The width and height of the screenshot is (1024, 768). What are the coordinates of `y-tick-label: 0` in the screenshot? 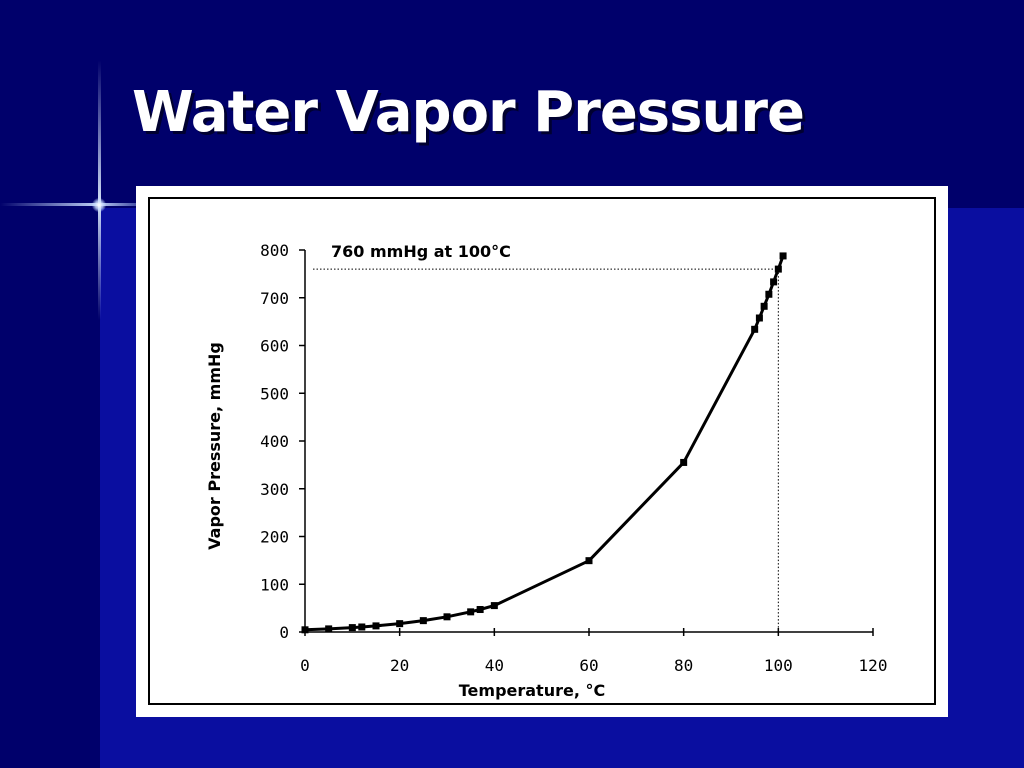 It's located at (284, 632).